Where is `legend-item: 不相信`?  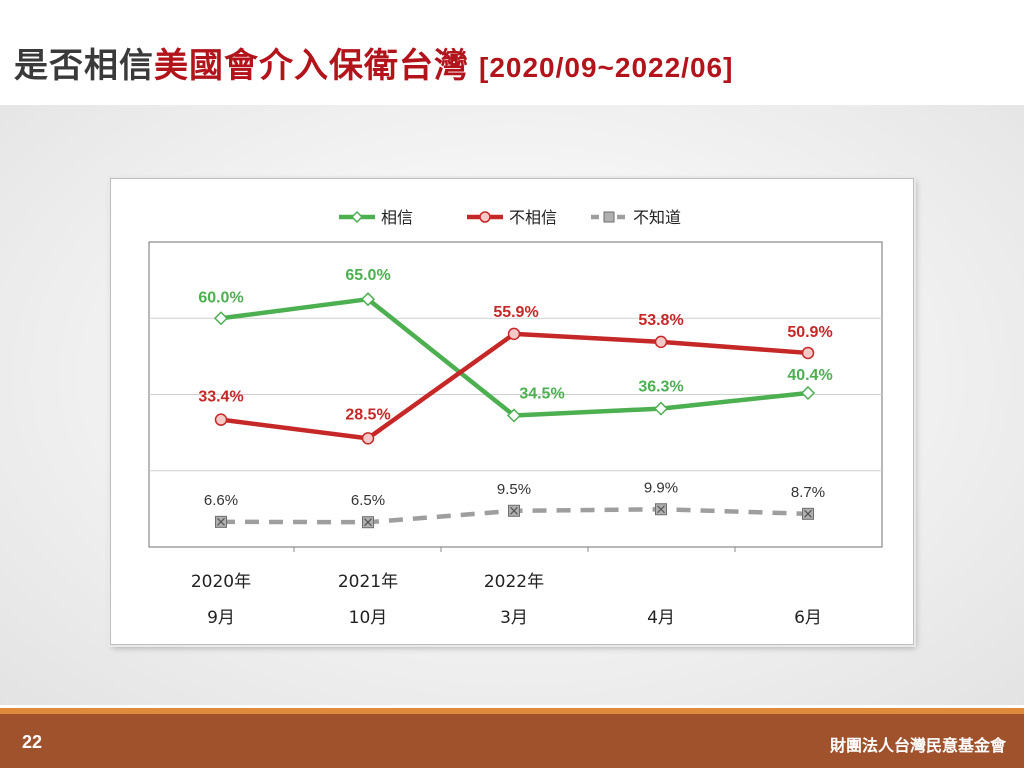 legend-item: 不相信 is located at coordinates (512, 217).